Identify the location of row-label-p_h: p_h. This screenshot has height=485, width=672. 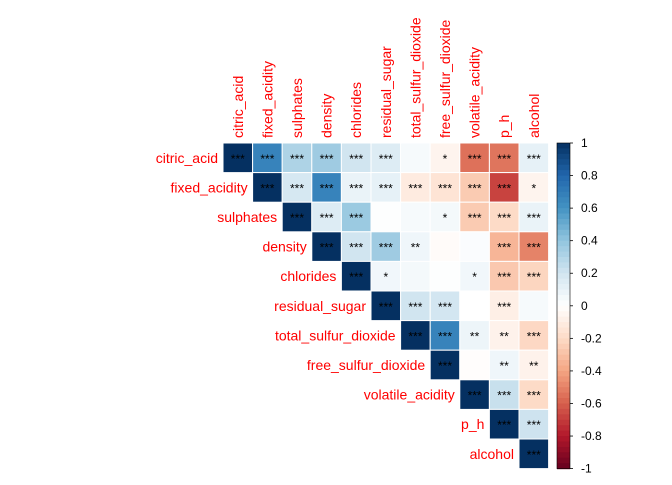
(472, 424).